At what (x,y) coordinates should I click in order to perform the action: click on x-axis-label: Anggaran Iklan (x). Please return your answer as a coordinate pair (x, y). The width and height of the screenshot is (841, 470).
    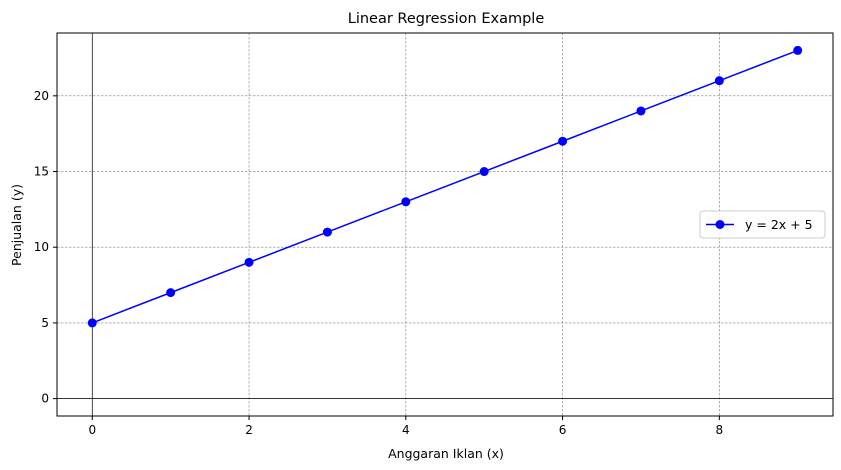
    Looking at the image, I should click on (446, 453).